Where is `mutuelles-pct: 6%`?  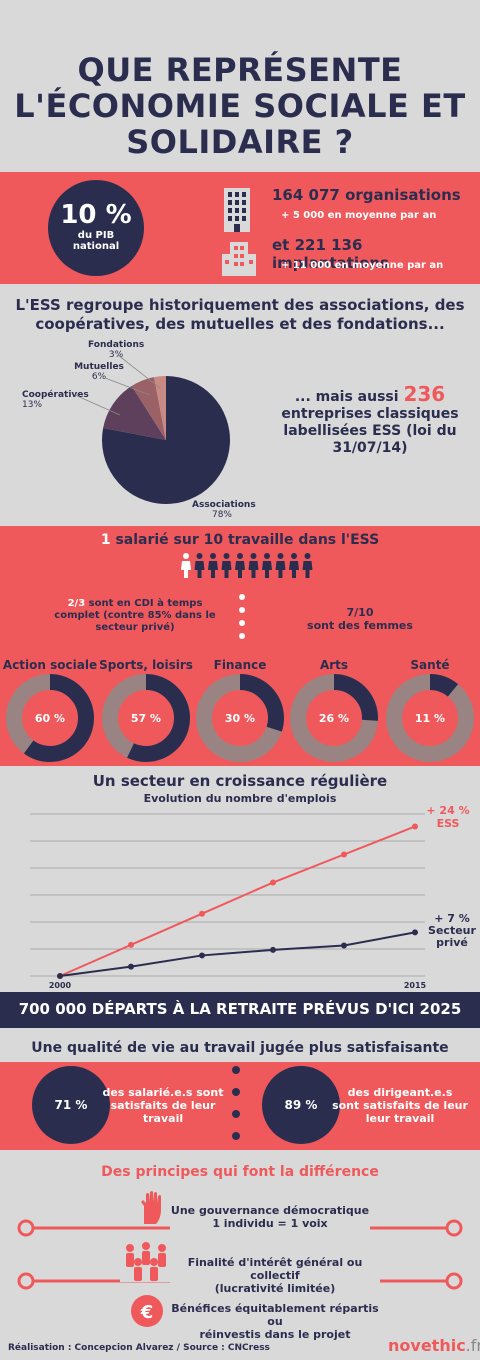 mutuelles-pct: 6% is located at coordinates (99, 377).